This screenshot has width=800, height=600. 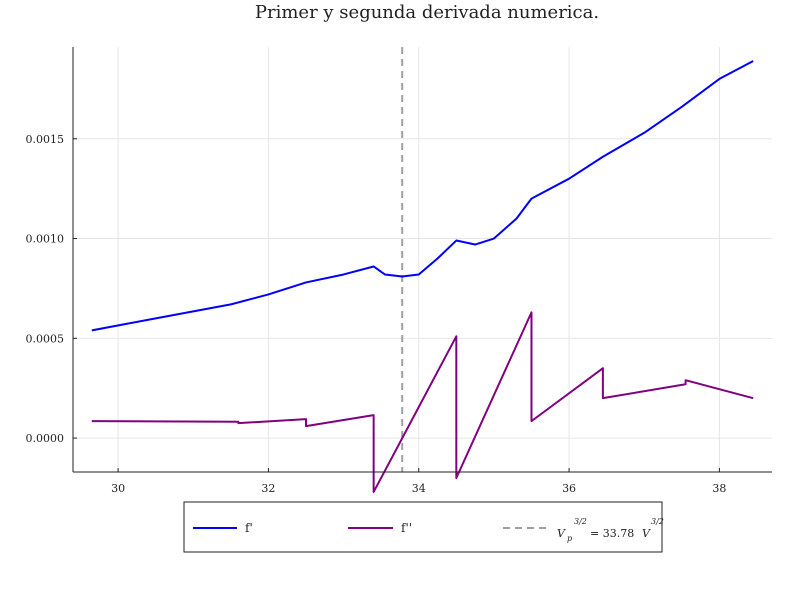 What do you see at coordinates (118, 488) in the screenshot?
I see `x-tick-label: 30` at bounding box center [118, 488].